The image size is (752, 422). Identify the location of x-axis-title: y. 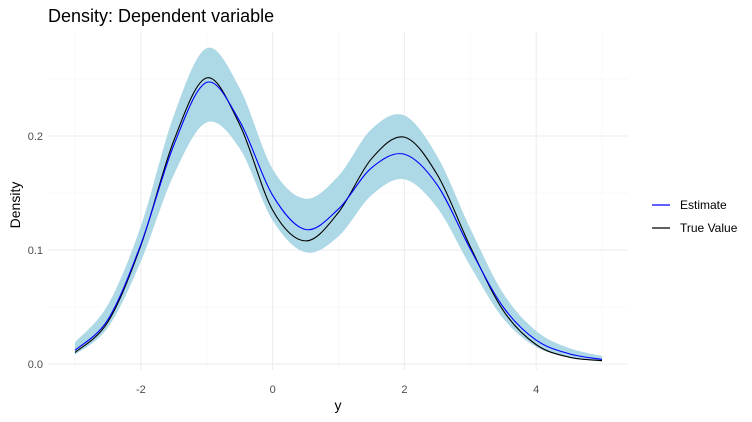
(338, 405).